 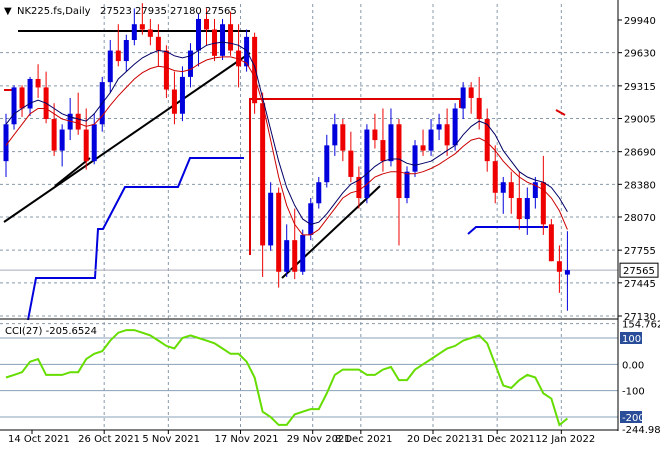 What do you see at coordinates (171, 439) in the screenshot?
I see `time-tick-label: 5 Nov 2021` at bounding box center [171, 439].